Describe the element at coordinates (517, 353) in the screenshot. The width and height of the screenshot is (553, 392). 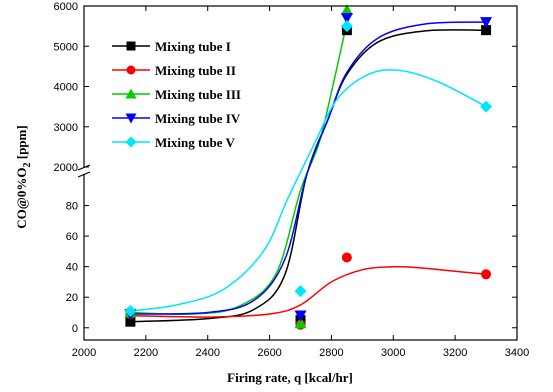
I see `x-tick-label: 3400` at that location.